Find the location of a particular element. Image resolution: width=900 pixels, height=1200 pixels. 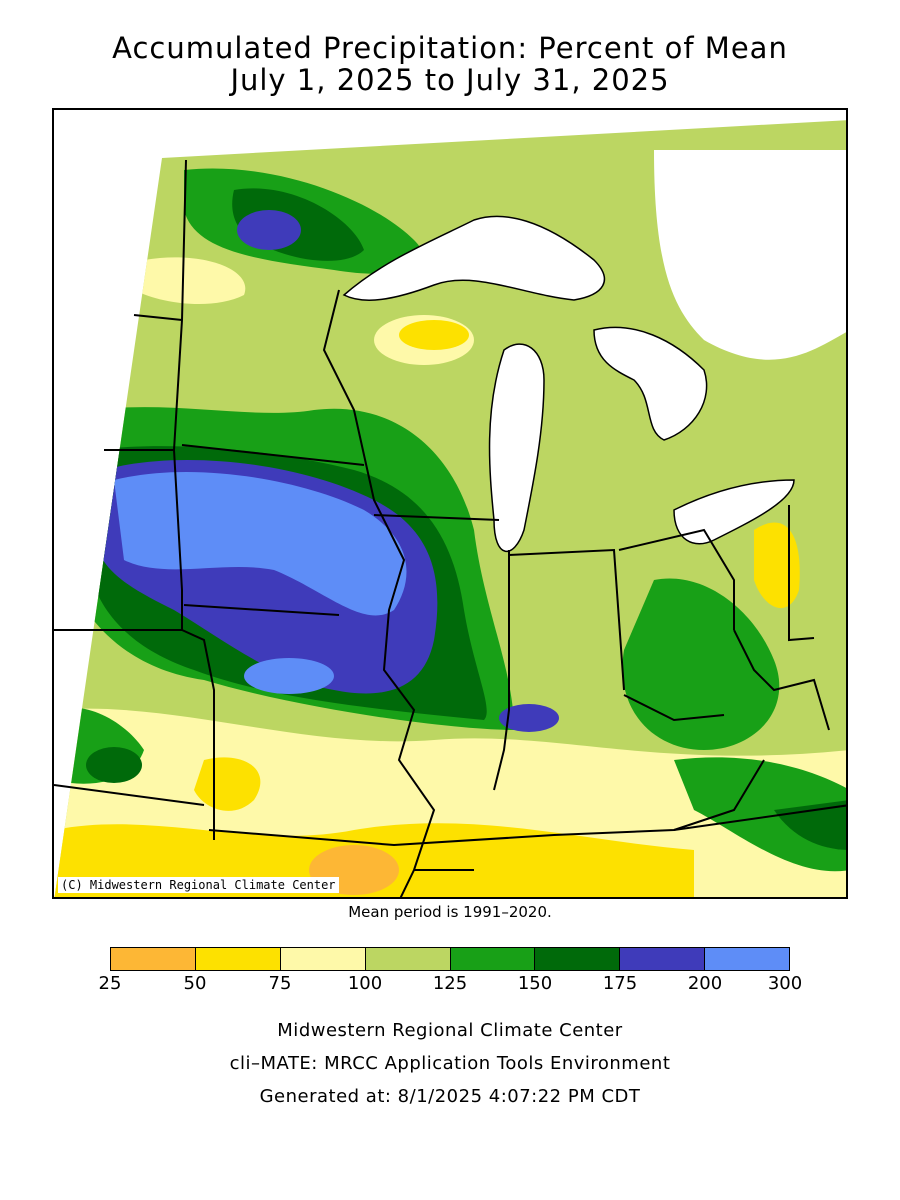

legend-tick: 300 is located at coordinates (785, 983).